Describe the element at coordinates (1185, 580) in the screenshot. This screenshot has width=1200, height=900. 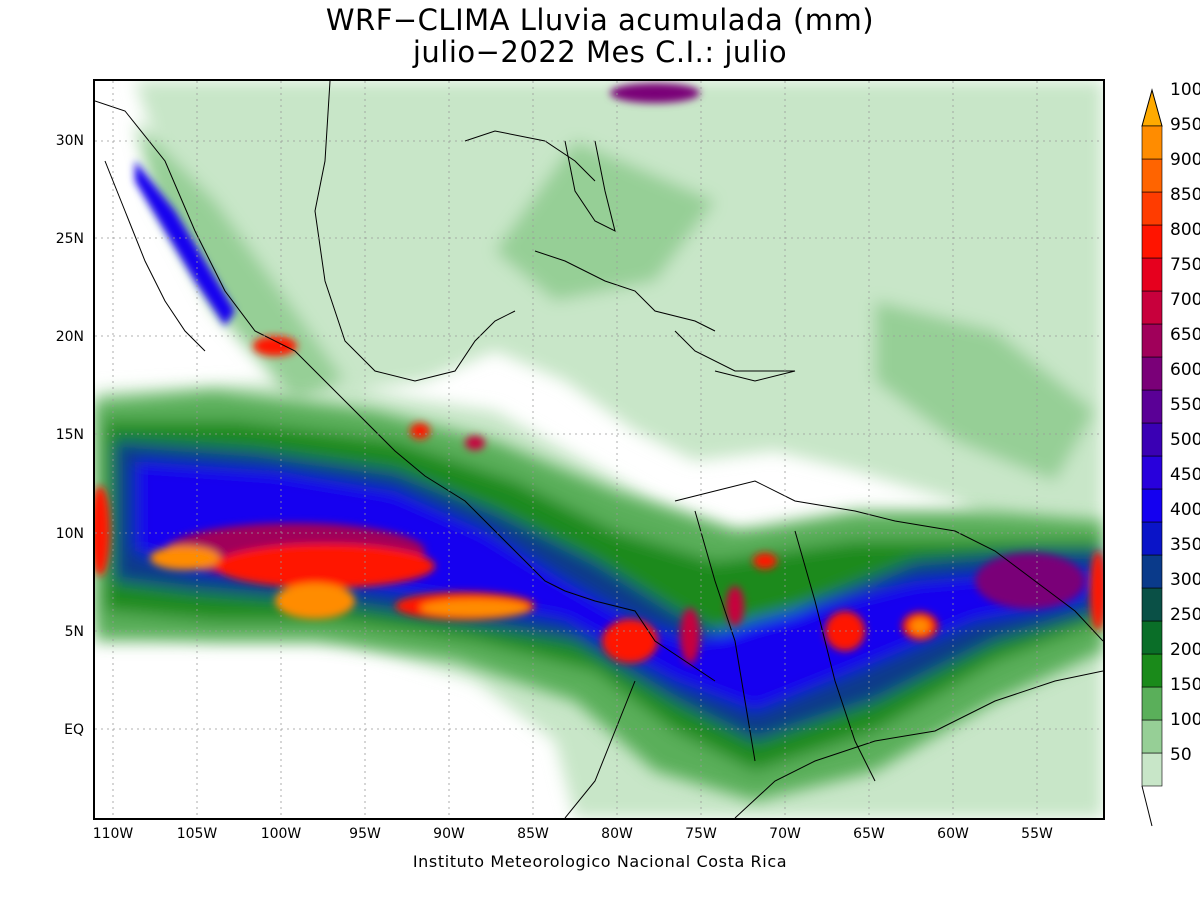
I see `colorbar-label-300: 300` at that location.